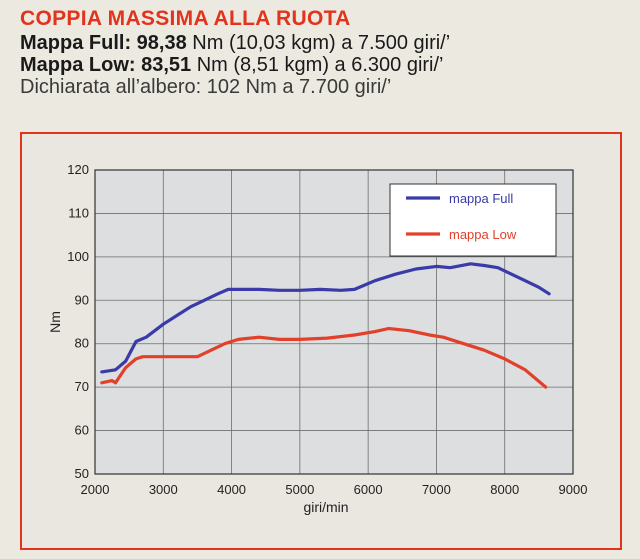 The width and height of the screenshot is (640, 559). I want to click on low-map-label: Mappa Low:, so click(78, 65).